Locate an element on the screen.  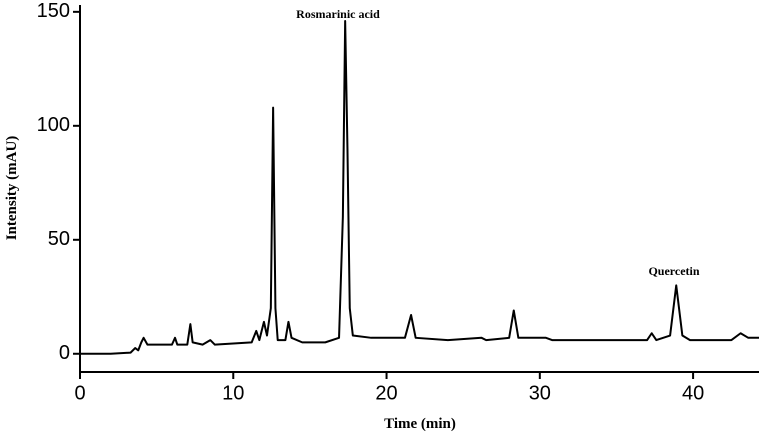
y-tick-label: 0 is located at coordinates (64, 353).